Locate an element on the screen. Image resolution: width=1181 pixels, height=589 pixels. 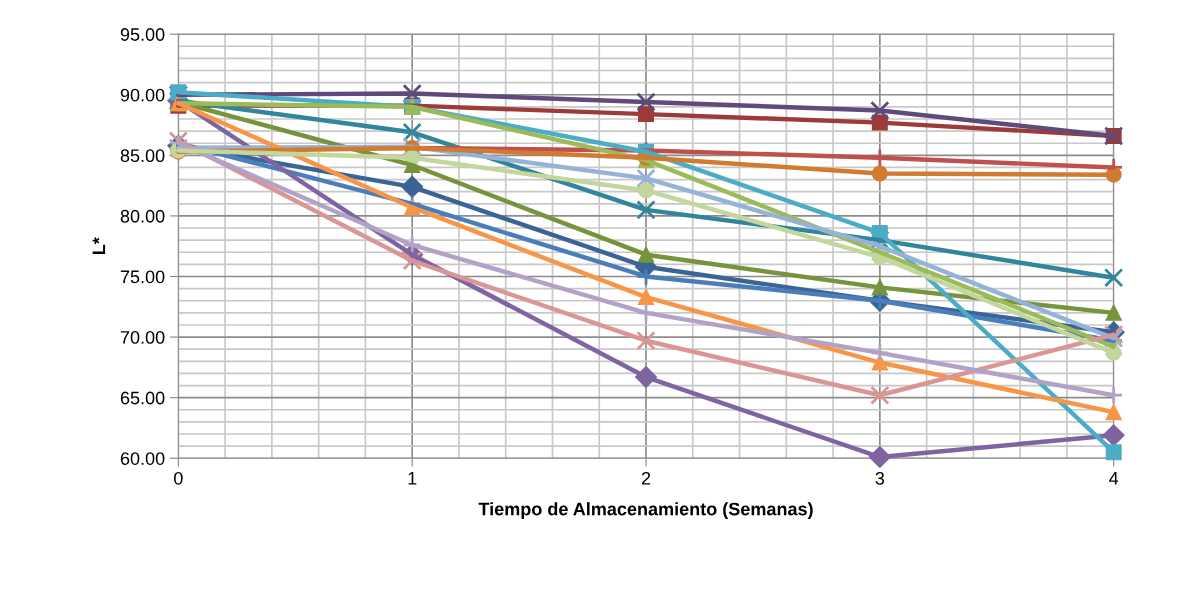
y-axis-title: L* is located at coordinates (99, 246).